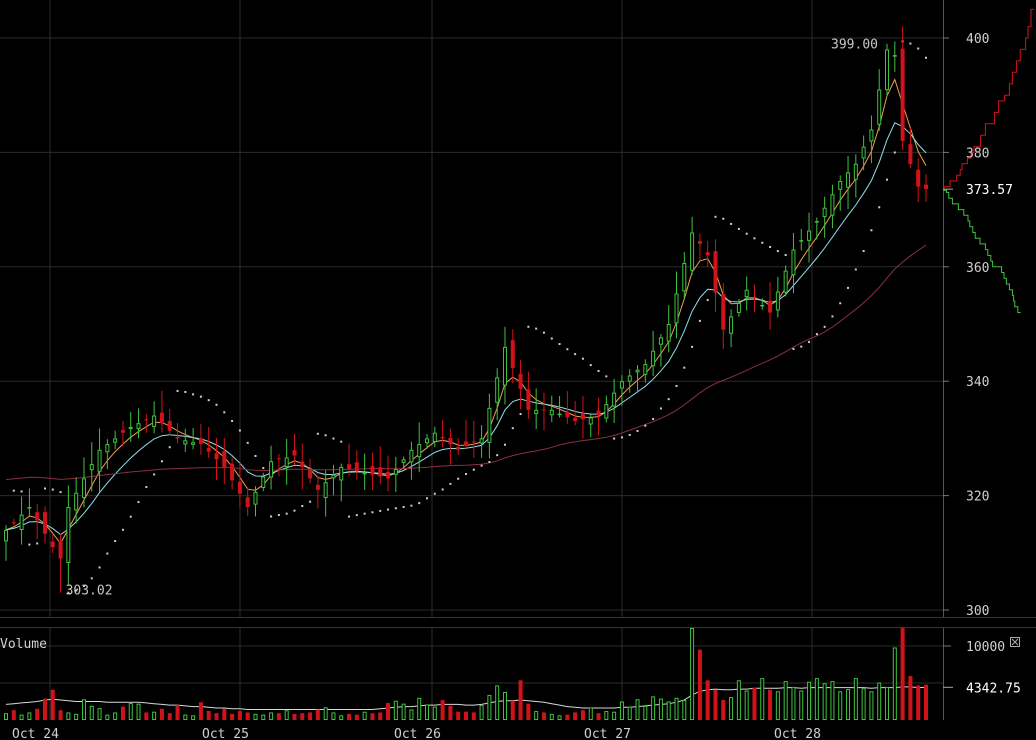 The image size is (1036, 740). What do you see at coordinates (977, 611) in the screenshot?
I see `price-tick-label: 300` at bounding box center [977, 611].